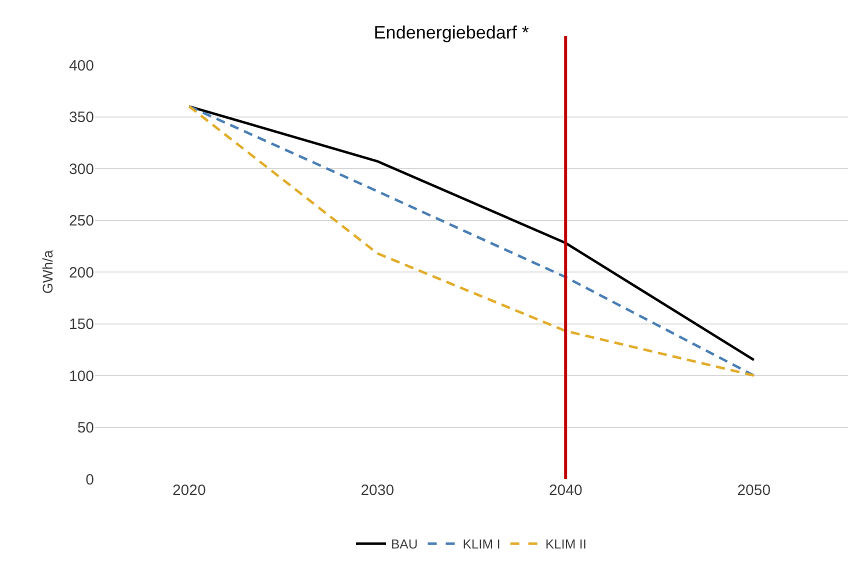 The image size is (868, 579). What do you see at coordinates (81, 65) in the screenshot?
I see `y-tick-label: 400` at bounding box center [81, 65].